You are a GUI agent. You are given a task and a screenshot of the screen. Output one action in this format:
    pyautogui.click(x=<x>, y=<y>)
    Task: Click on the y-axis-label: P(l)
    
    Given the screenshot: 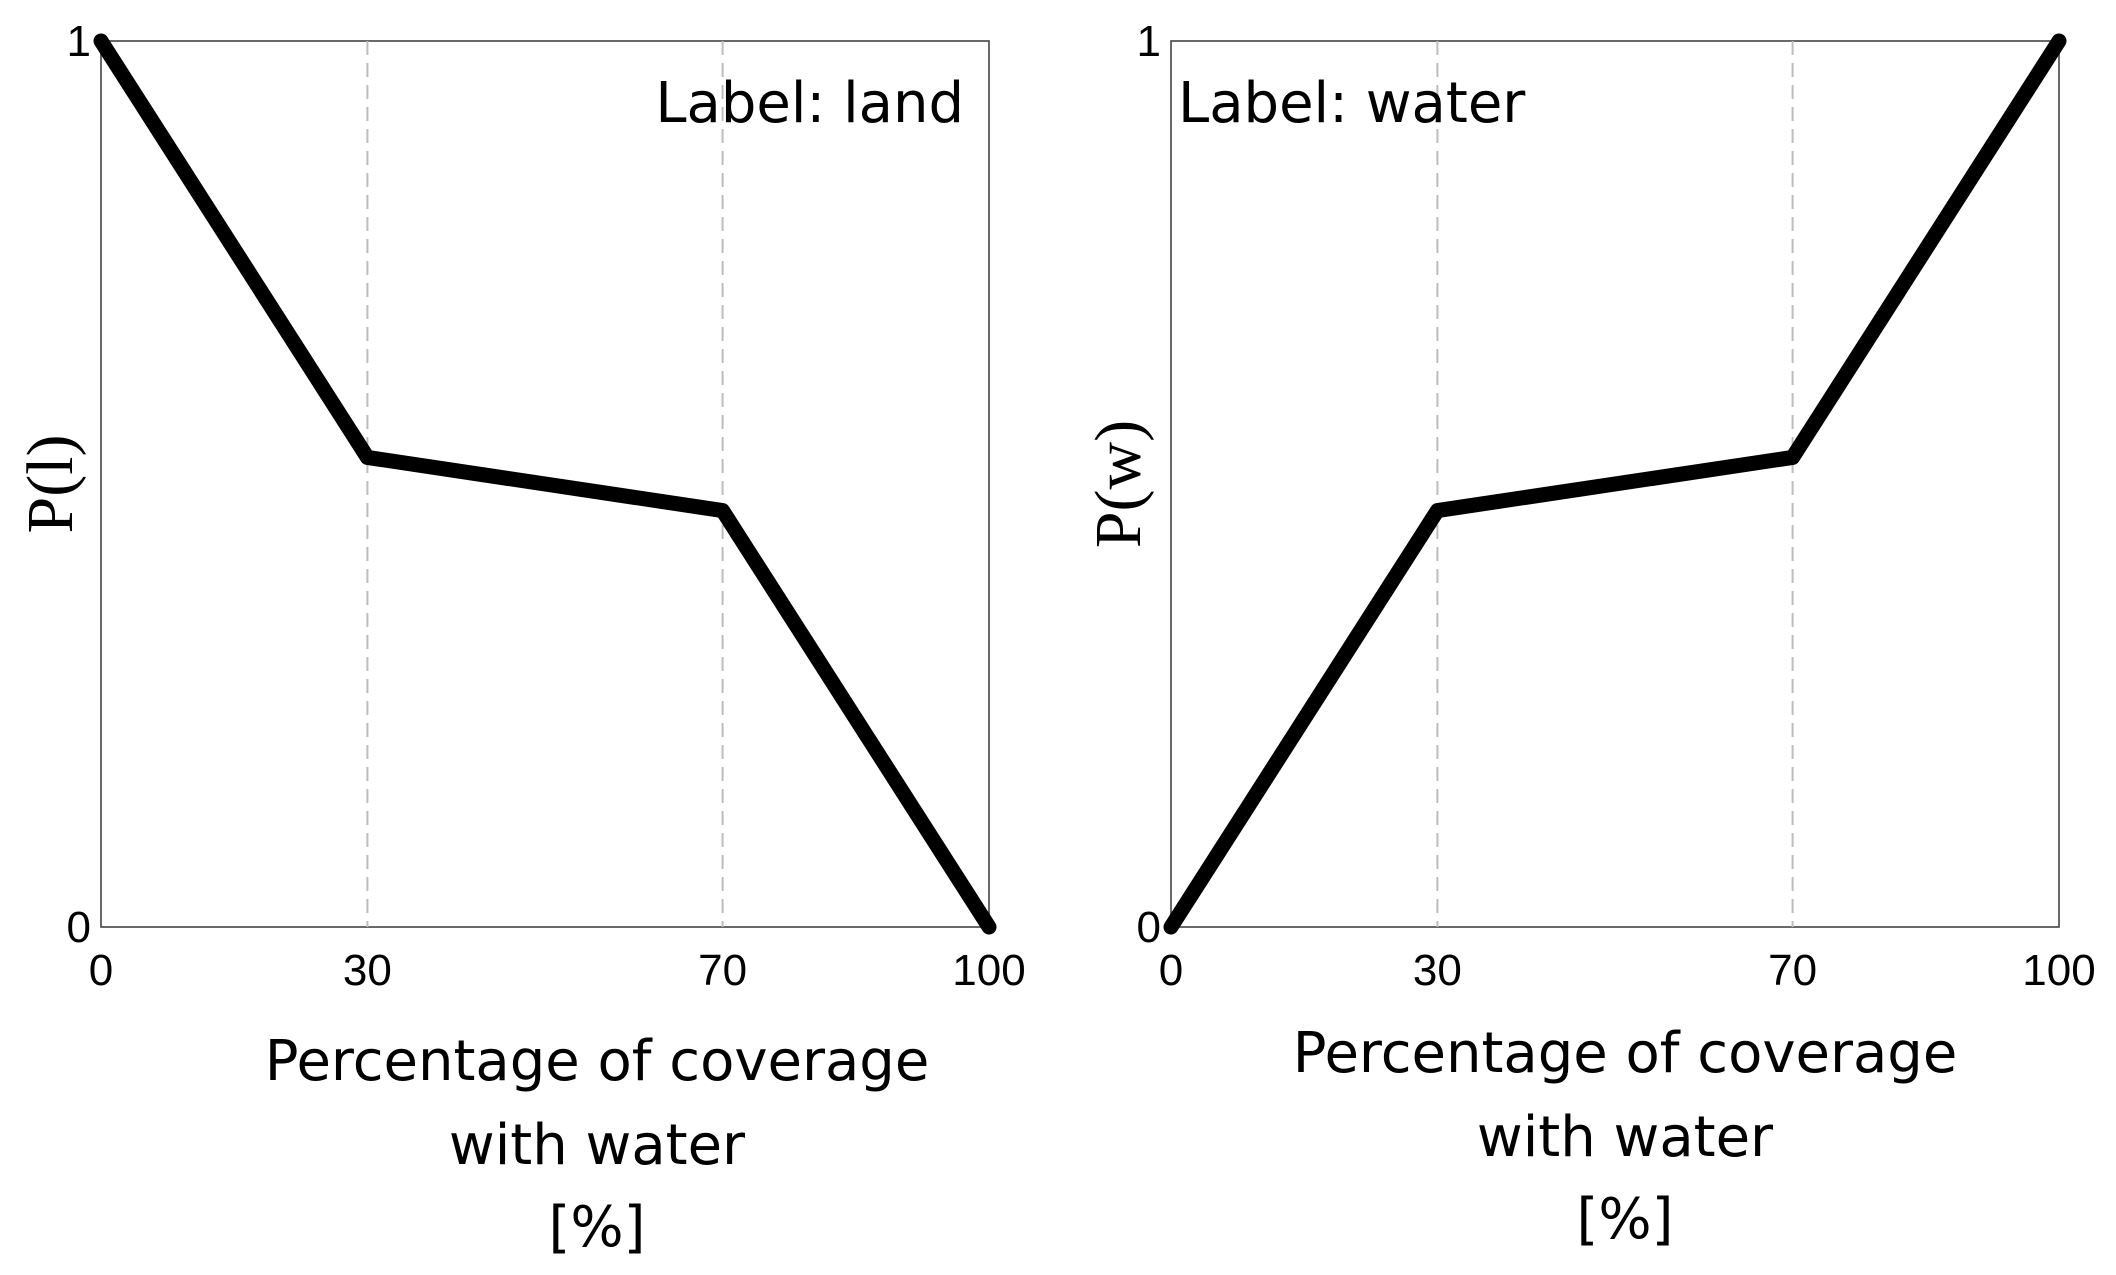 What is the action you would take?
    pyautogui.click(x=50, y=484)
    